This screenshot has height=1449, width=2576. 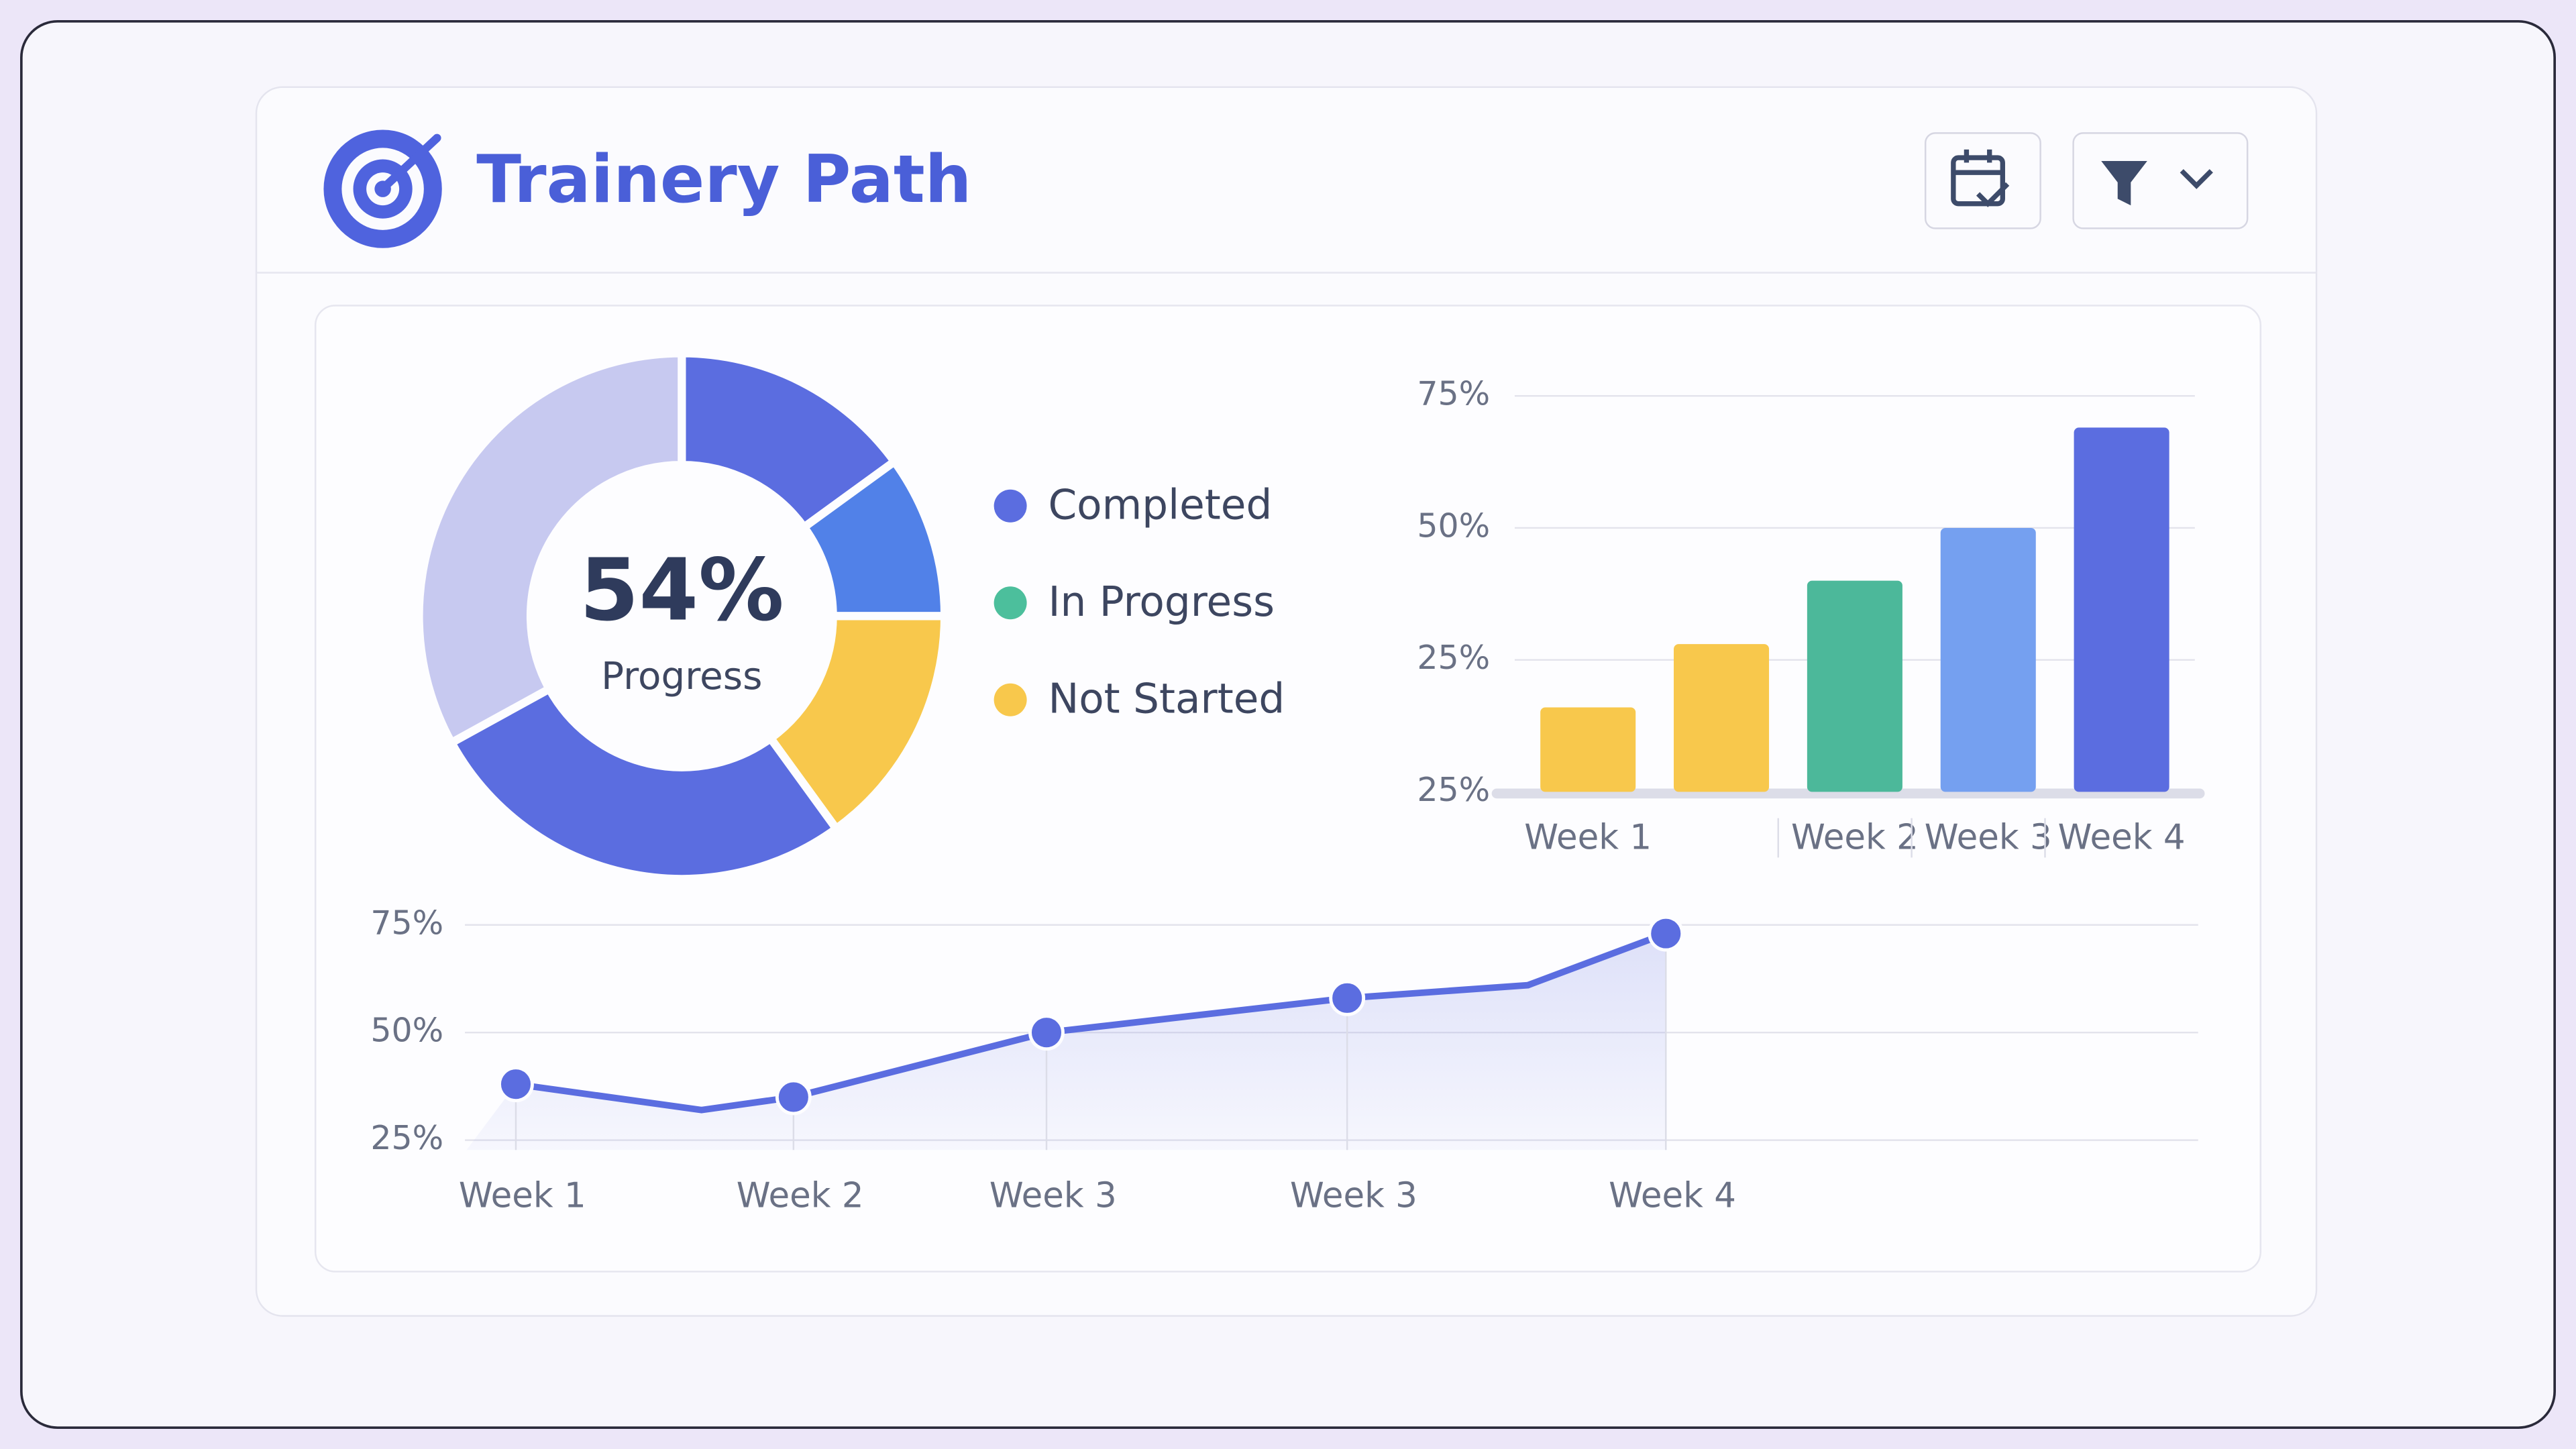 What do you see at coordinates (2160, 180) in the screenshot?
I see `filter-button` at bounding box center [2160, 180].